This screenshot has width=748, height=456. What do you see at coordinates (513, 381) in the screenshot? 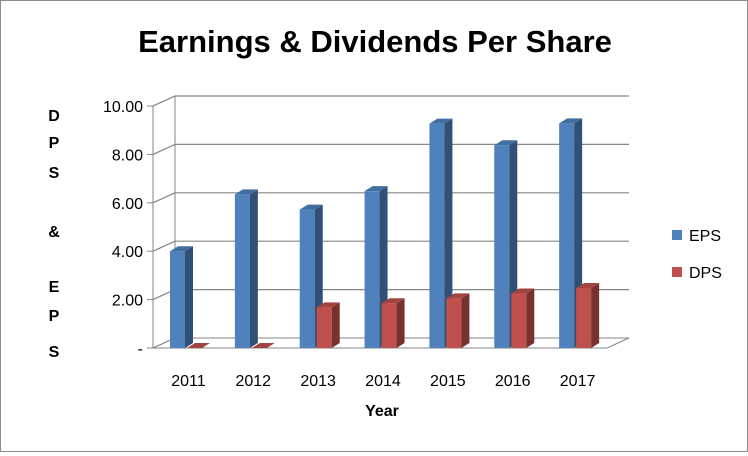
I see `x-tick-label: 2016` at bounding box center [513, 381].